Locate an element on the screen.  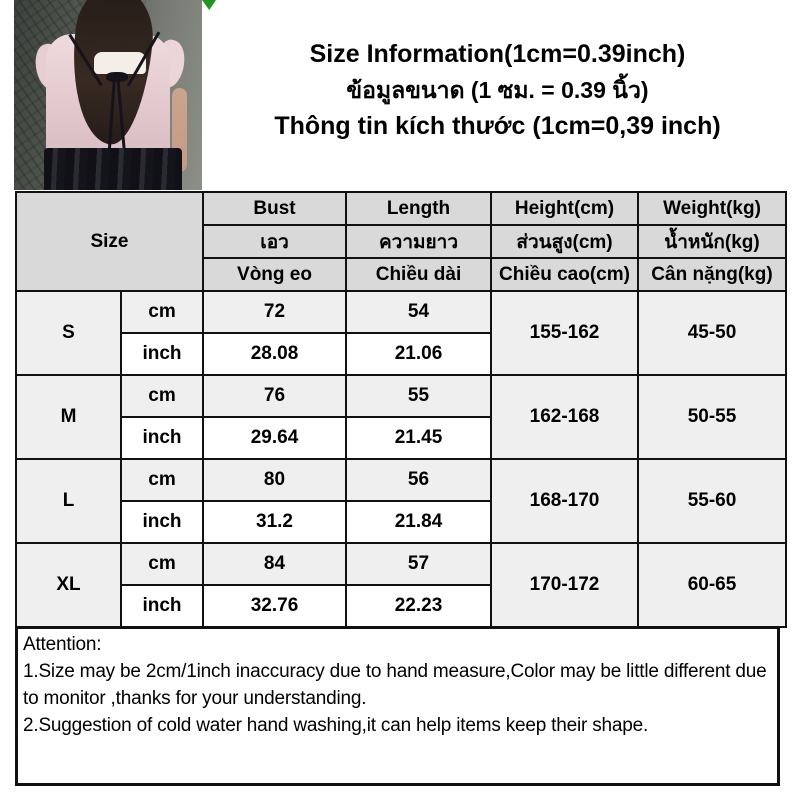
m-length-inch: 21.45 is located at coordinates (418, 438).